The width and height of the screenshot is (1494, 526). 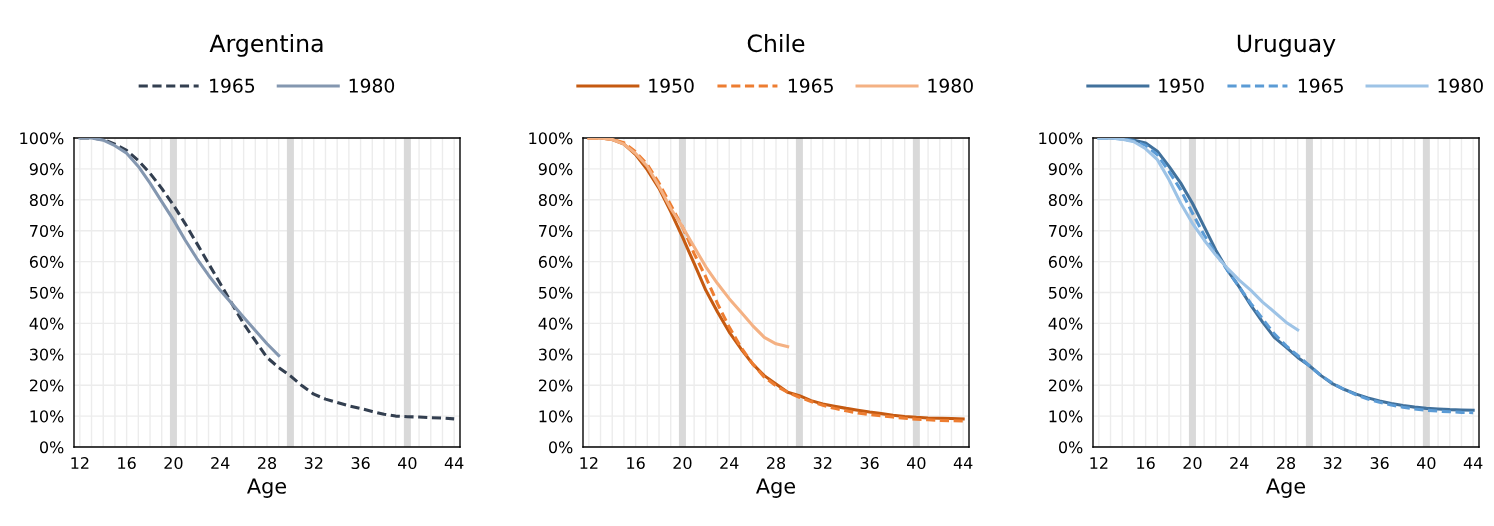 I want to click on chart-title: Chile, so click(x=776, y=43).